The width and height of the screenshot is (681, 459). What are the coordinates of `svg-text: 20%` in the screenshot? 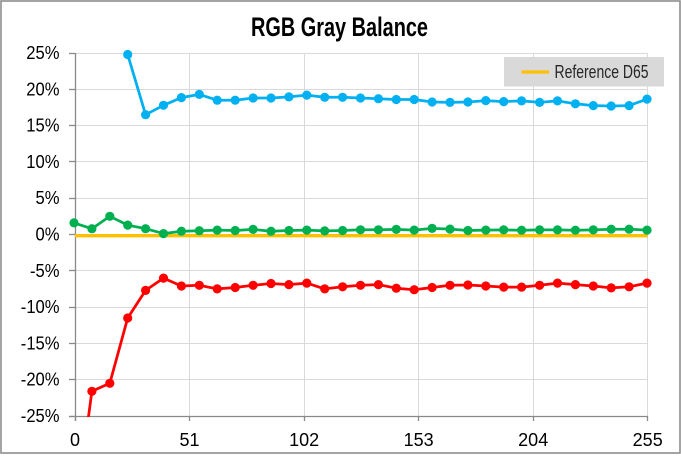 It's located at (42, 89).